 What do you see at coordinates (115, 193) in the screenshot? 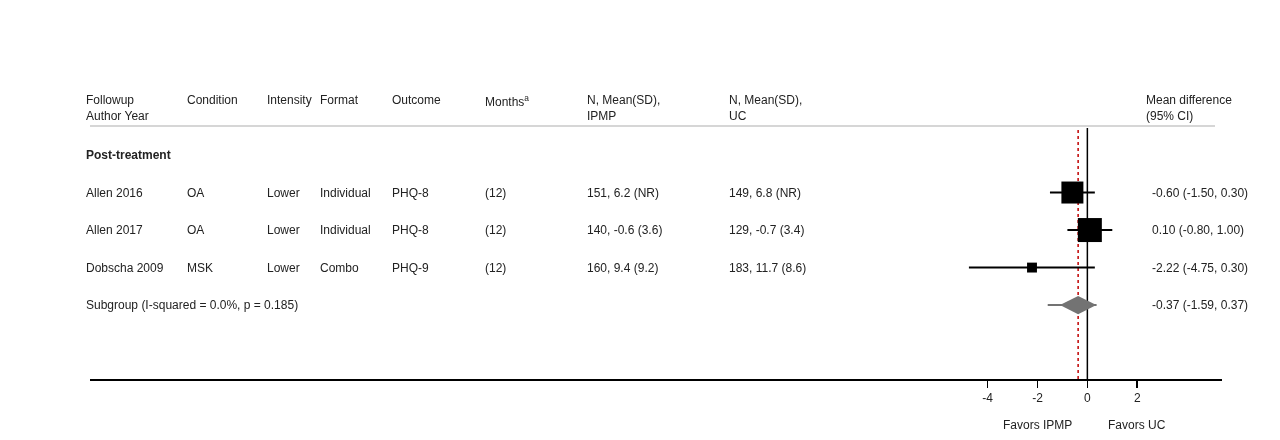
I see `y-tick-label: Allen 2016` at bounding box center [115, 193].